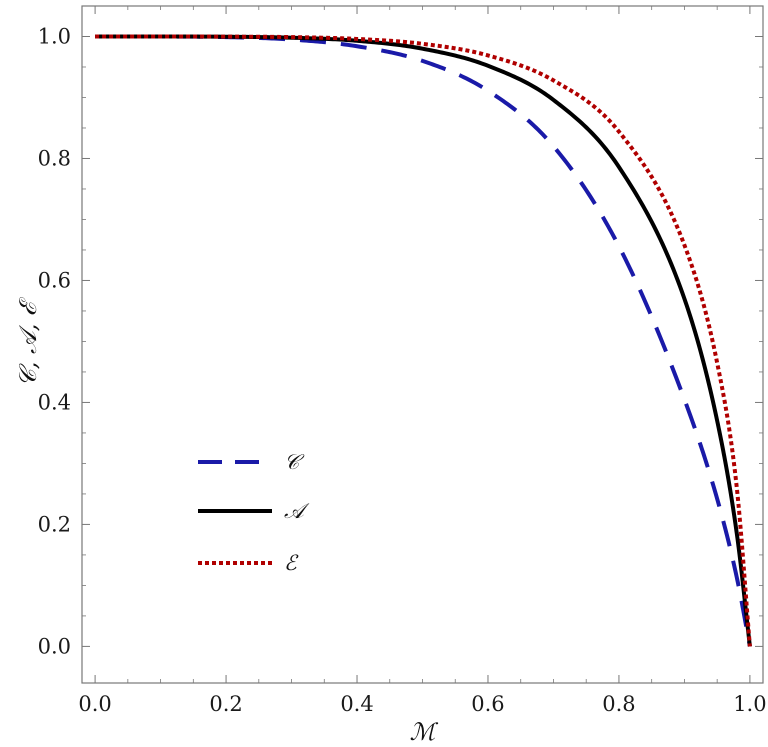 This screenshot has width=768, height=747. I want to click on x-tick-label: 1.0, so click(749, 704).